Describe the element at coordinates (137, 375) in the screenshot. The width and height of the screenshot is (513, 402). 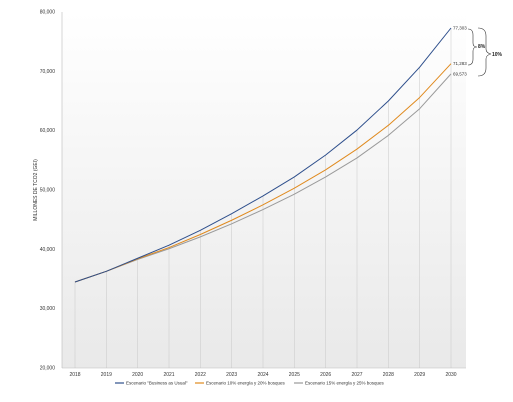
I see `x-tick-label: 2020` at that location.